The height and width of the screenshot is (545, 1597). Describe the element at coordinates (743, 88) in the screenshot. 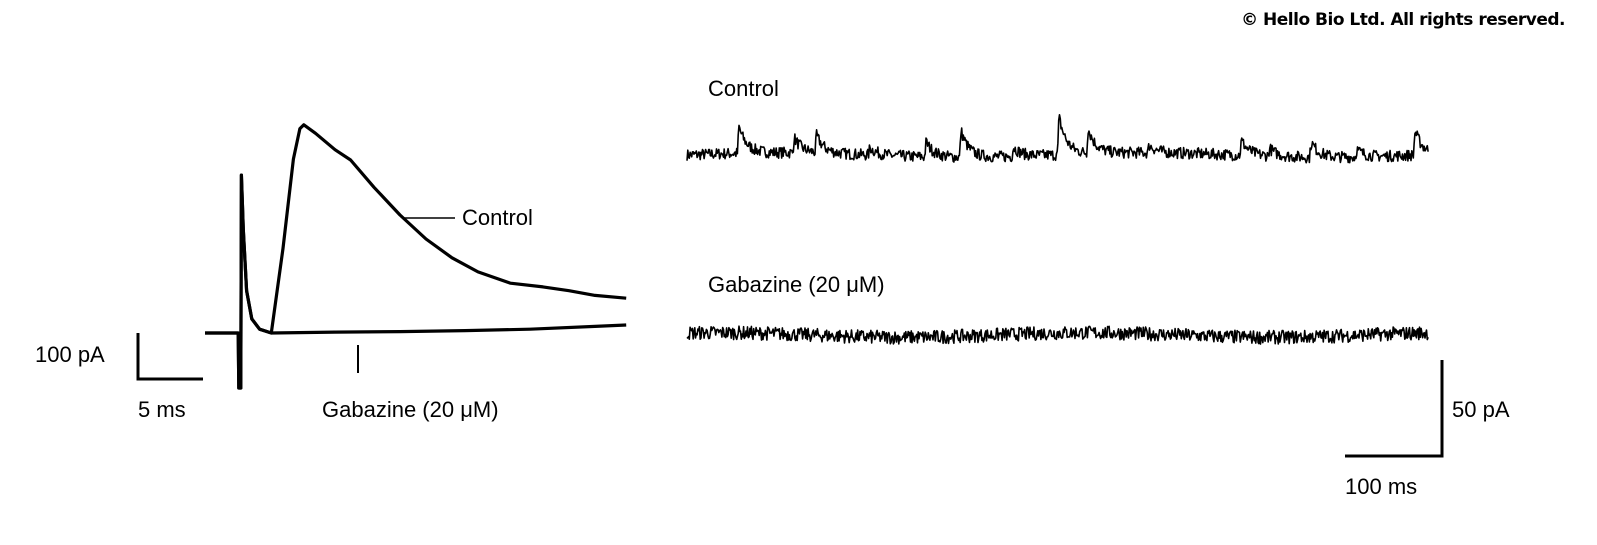

I see `series-label-control-right: Control` at that location.